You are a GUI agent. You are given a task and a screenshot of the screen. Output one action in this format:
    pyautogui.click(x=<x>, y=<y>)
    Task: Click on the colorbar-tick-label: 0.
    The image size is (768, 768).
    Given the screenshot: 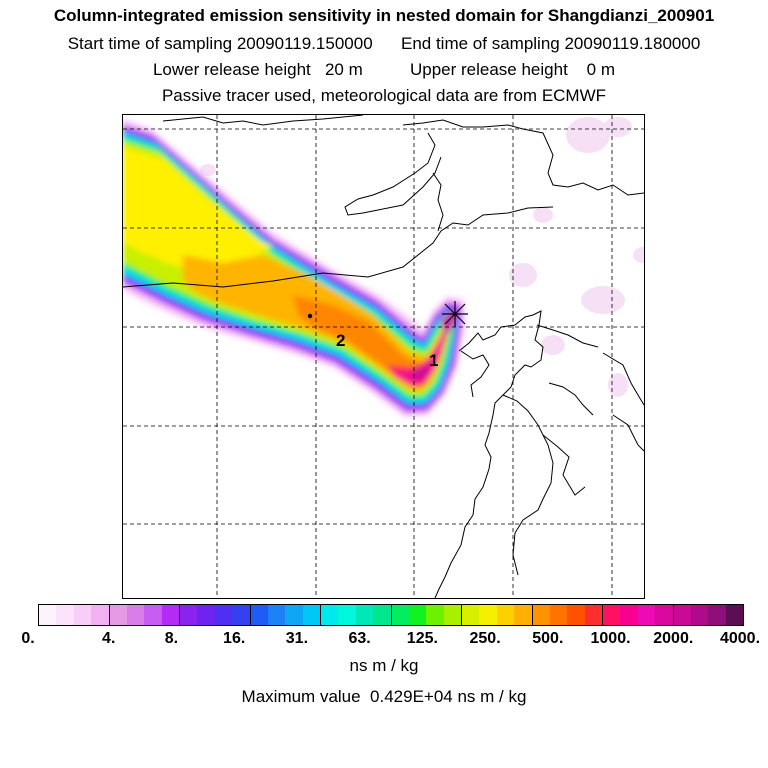 What is the action you would take?
    pyautogui.click(x=28, y=638)
    